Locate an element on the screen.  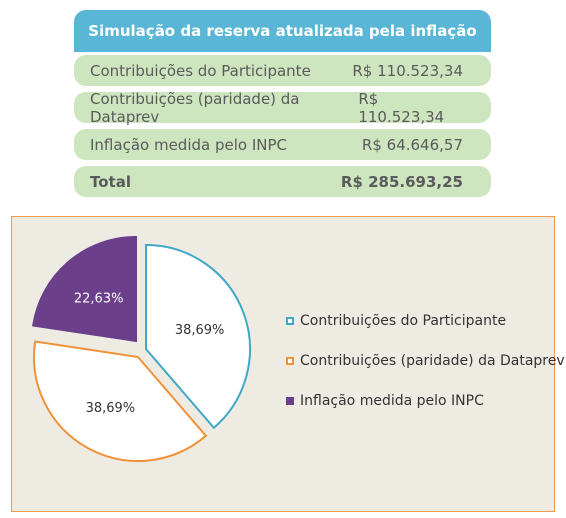
legend-item: Contribuições do Participante is located at coordinates (425, 321).